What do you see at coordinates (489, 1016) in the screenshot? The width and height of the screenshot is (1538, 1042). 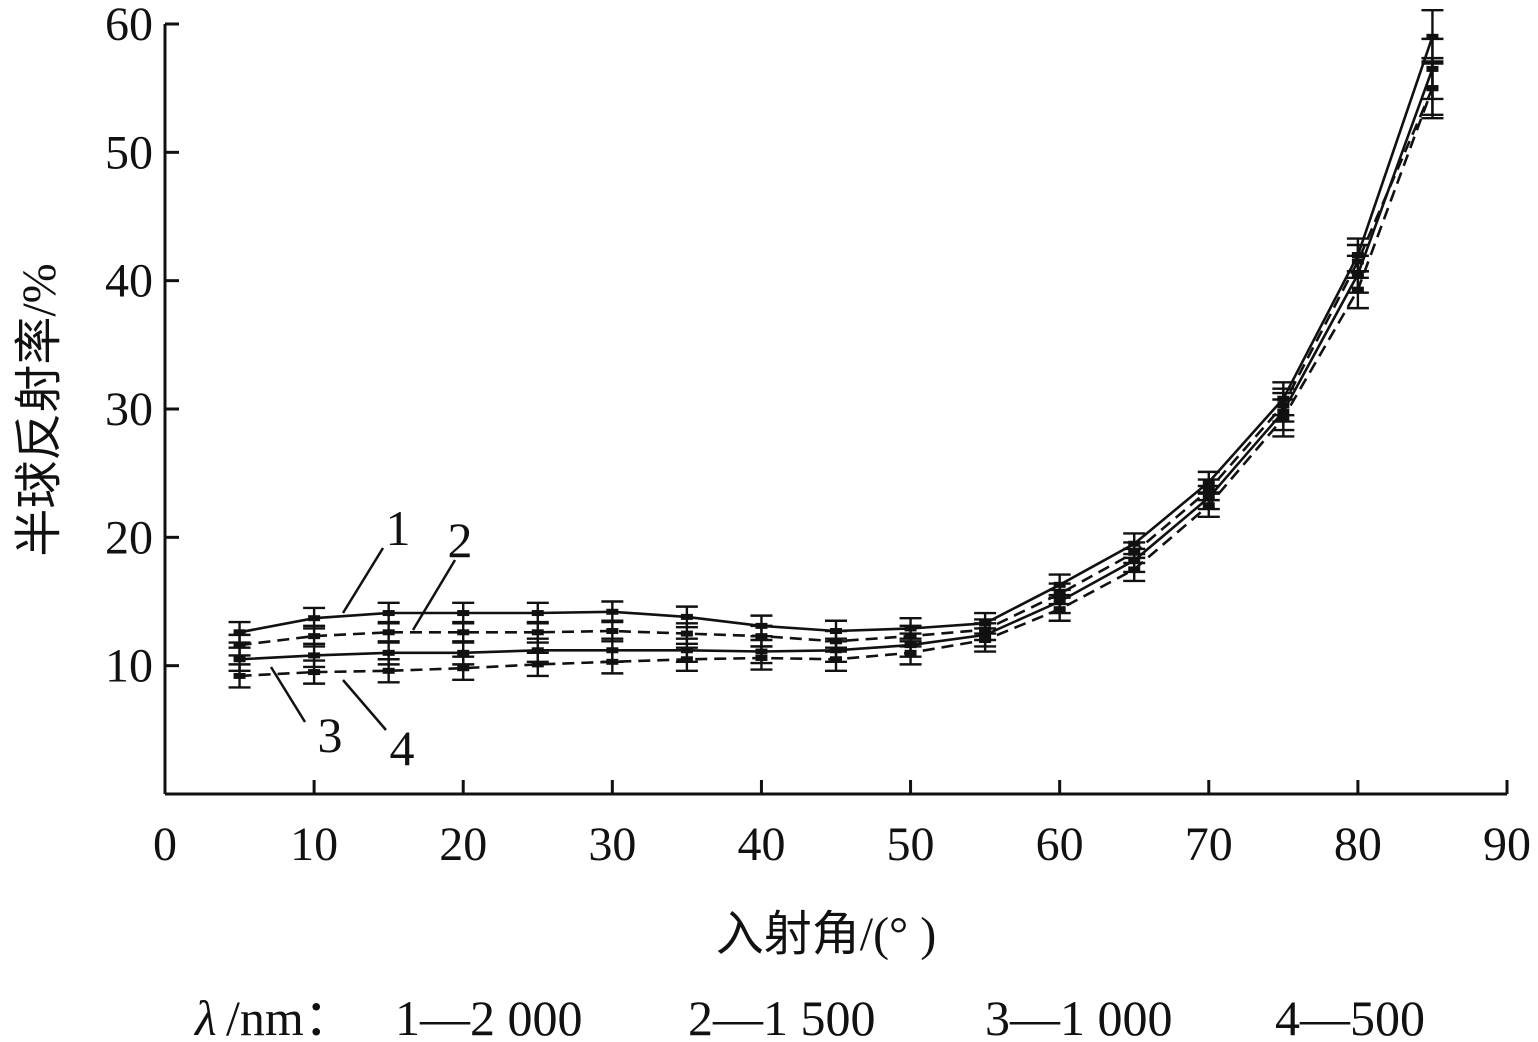 I see `legend-entry-1: 1—2 000` at bounding box center [489, 1016].